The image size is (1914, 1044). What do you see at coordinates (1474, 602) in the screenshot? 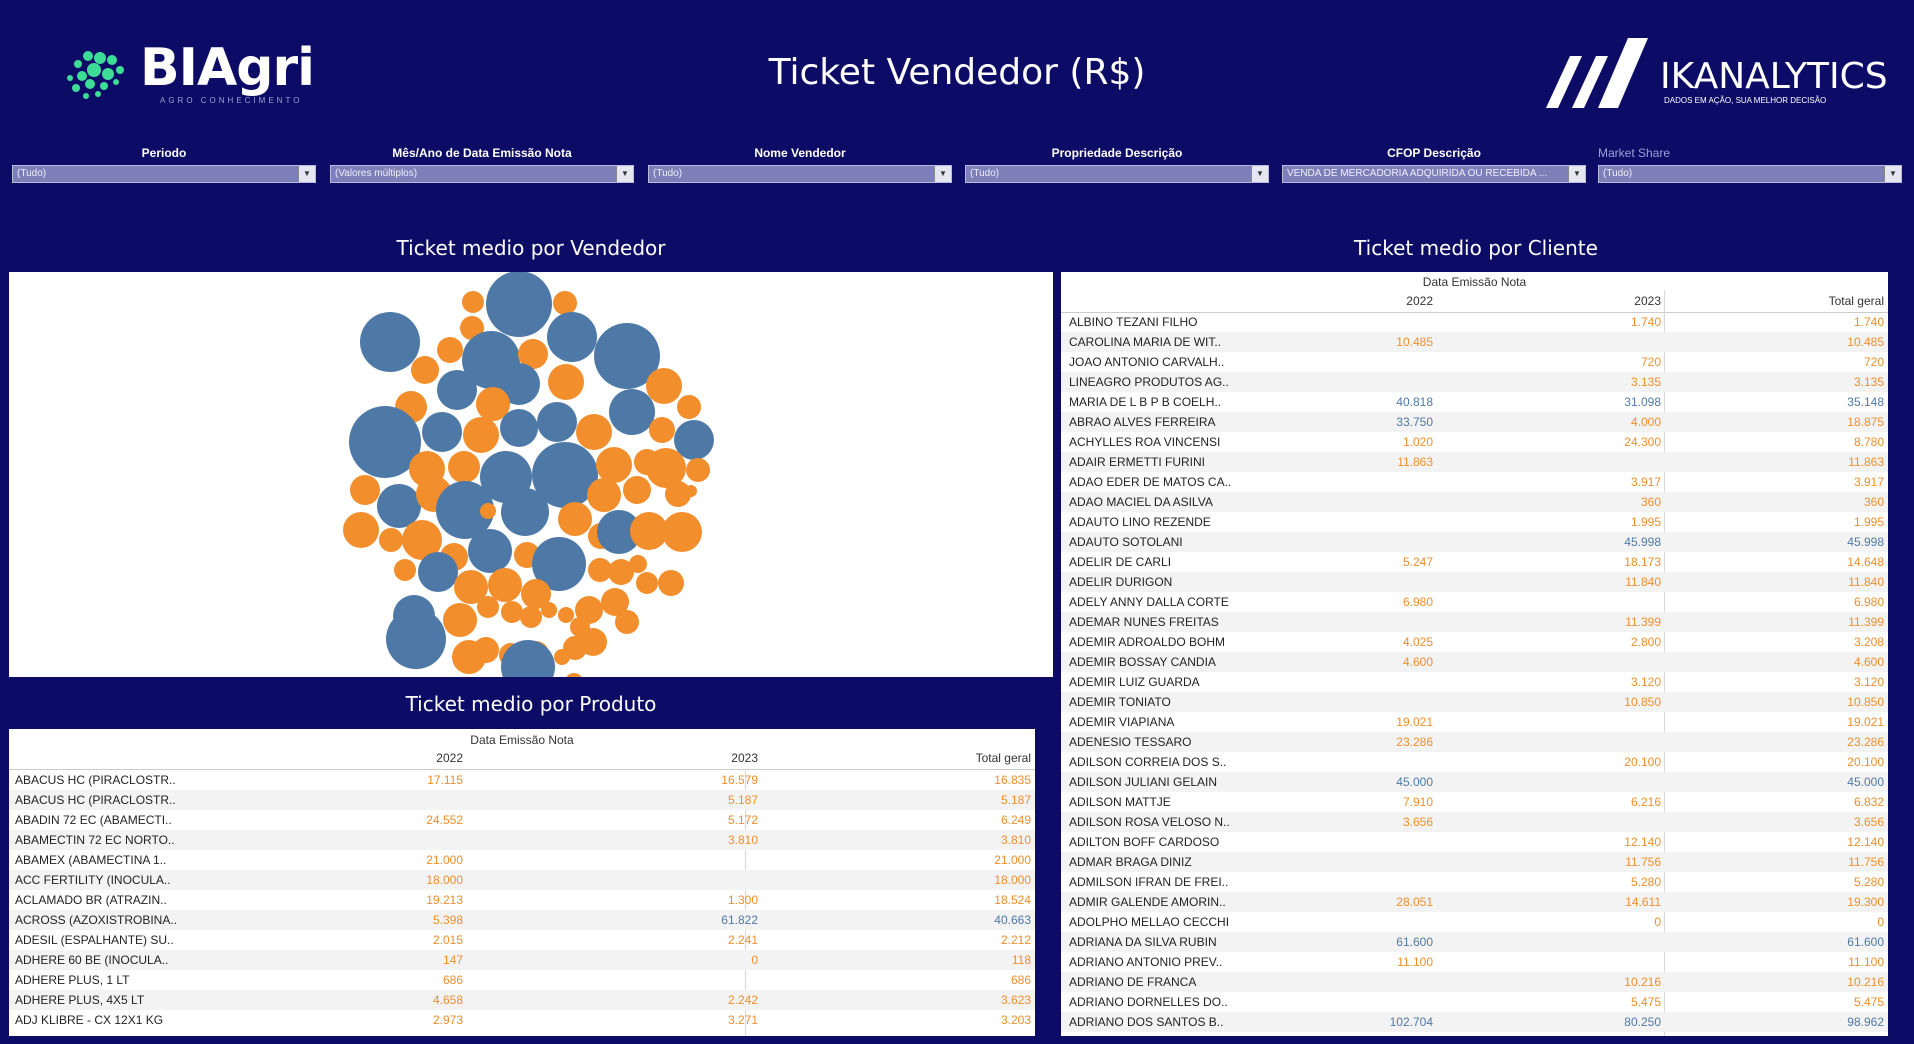
I see `table-row: ADELY ANNY DALLA CORTE 6.980 6.980` at bounding box center [1474, 602].